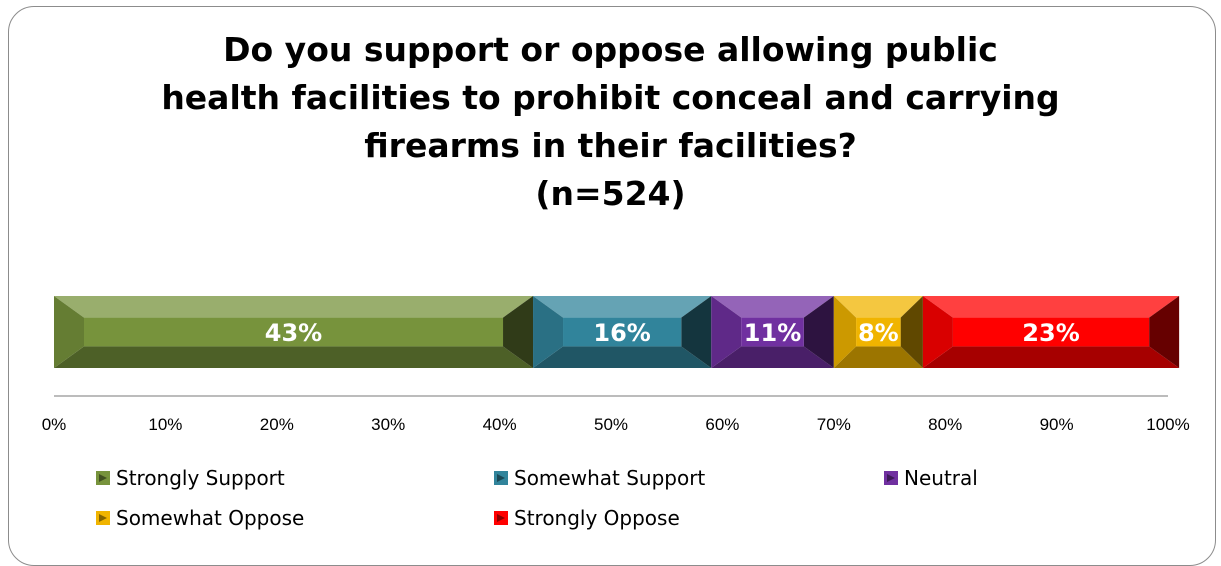 The image size is (1221, 566). I want to click on bar-segment-strongly-support, so click(294, 332).